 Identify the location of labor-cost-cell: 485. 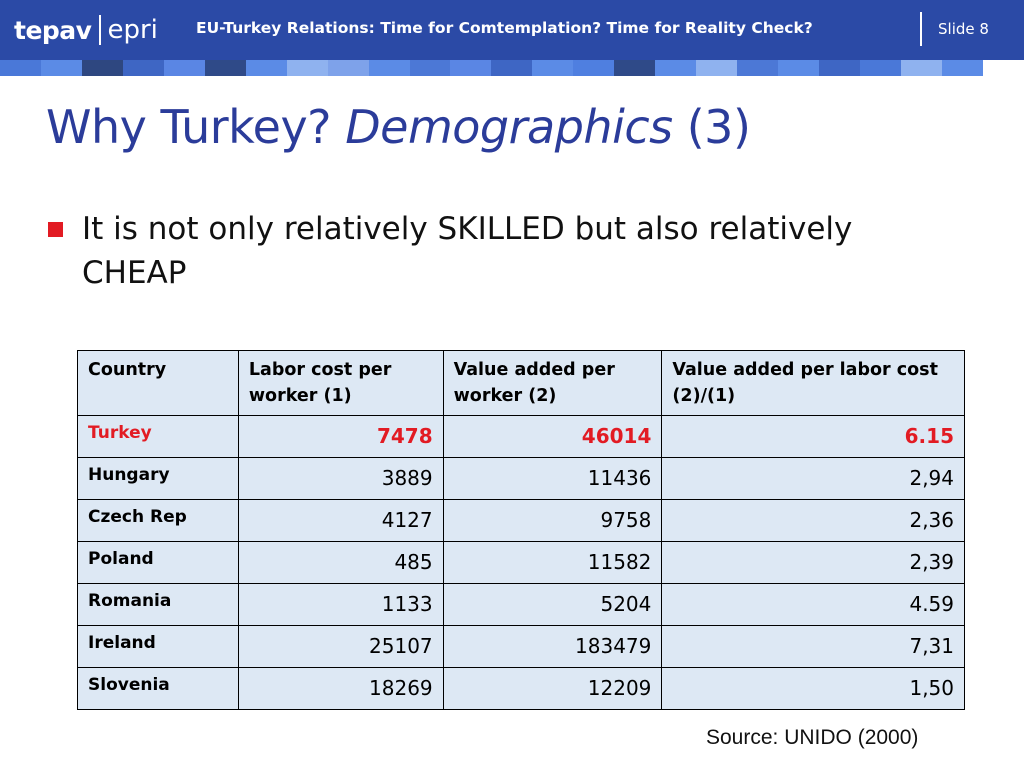
(340, 562).